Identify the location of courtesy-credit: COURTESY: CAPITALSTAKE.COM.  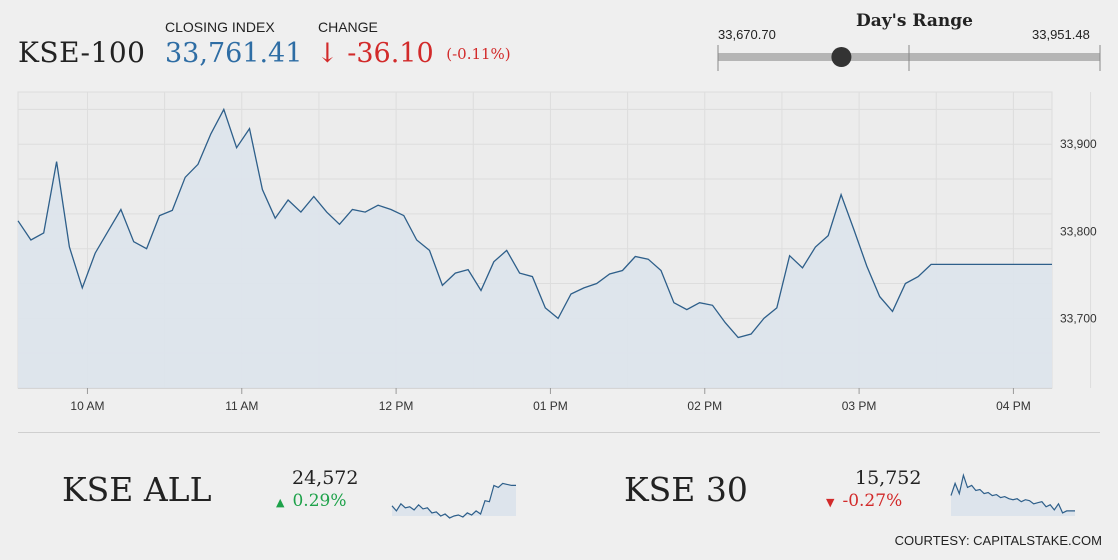
(998, 540).